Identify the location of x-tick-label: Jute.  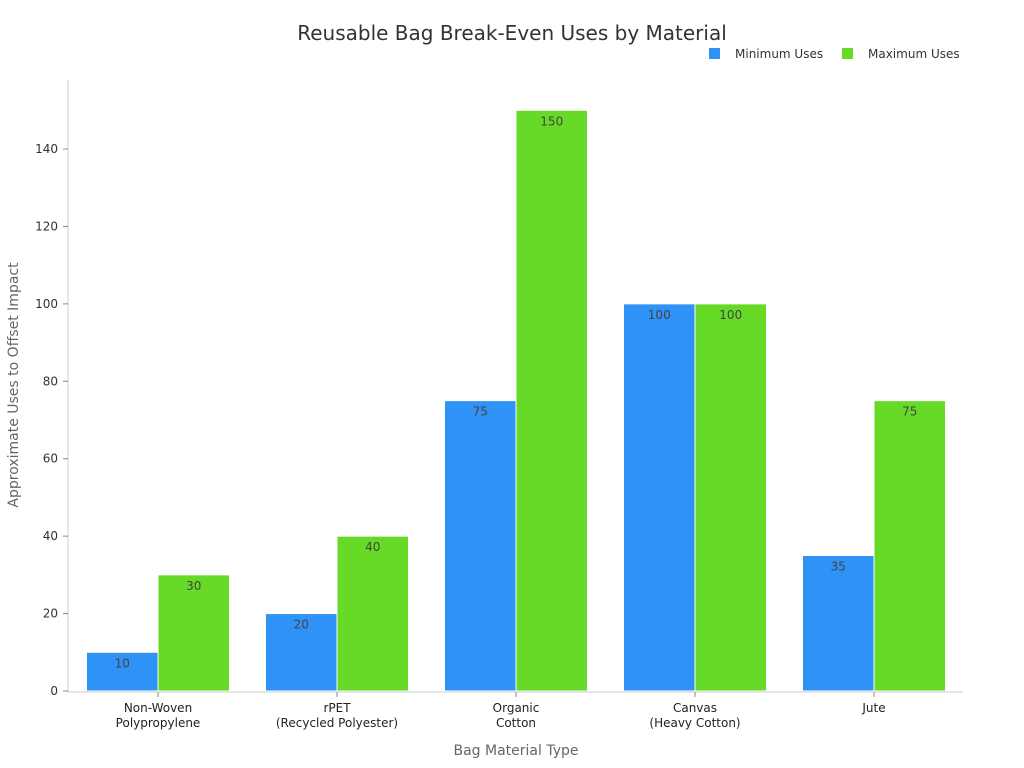
(873, 708).